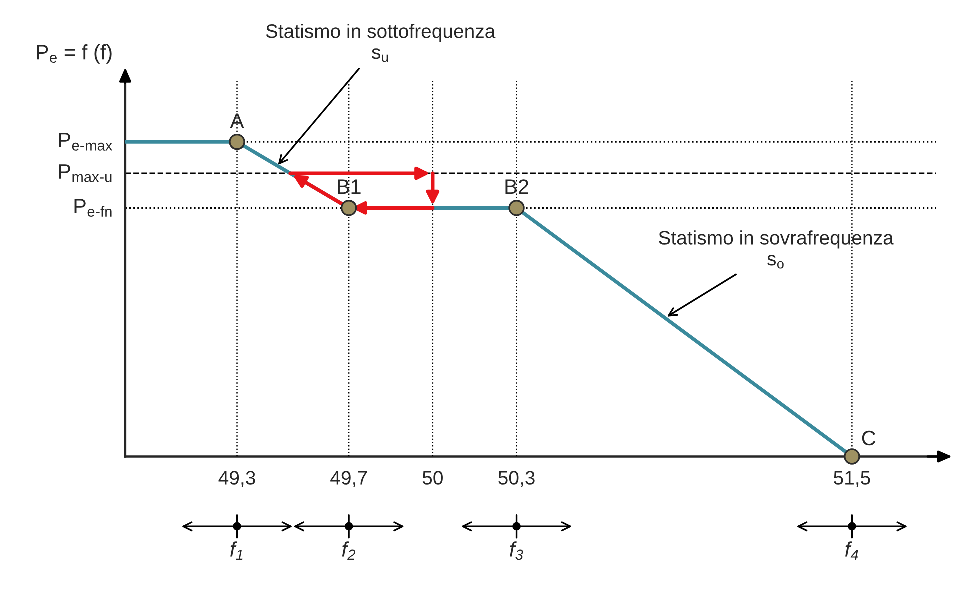 The image size is (965, 609). Describe the element at coordinates (237, 479) in the screenshot. I see `x-tick-label: 49,3` at that location.